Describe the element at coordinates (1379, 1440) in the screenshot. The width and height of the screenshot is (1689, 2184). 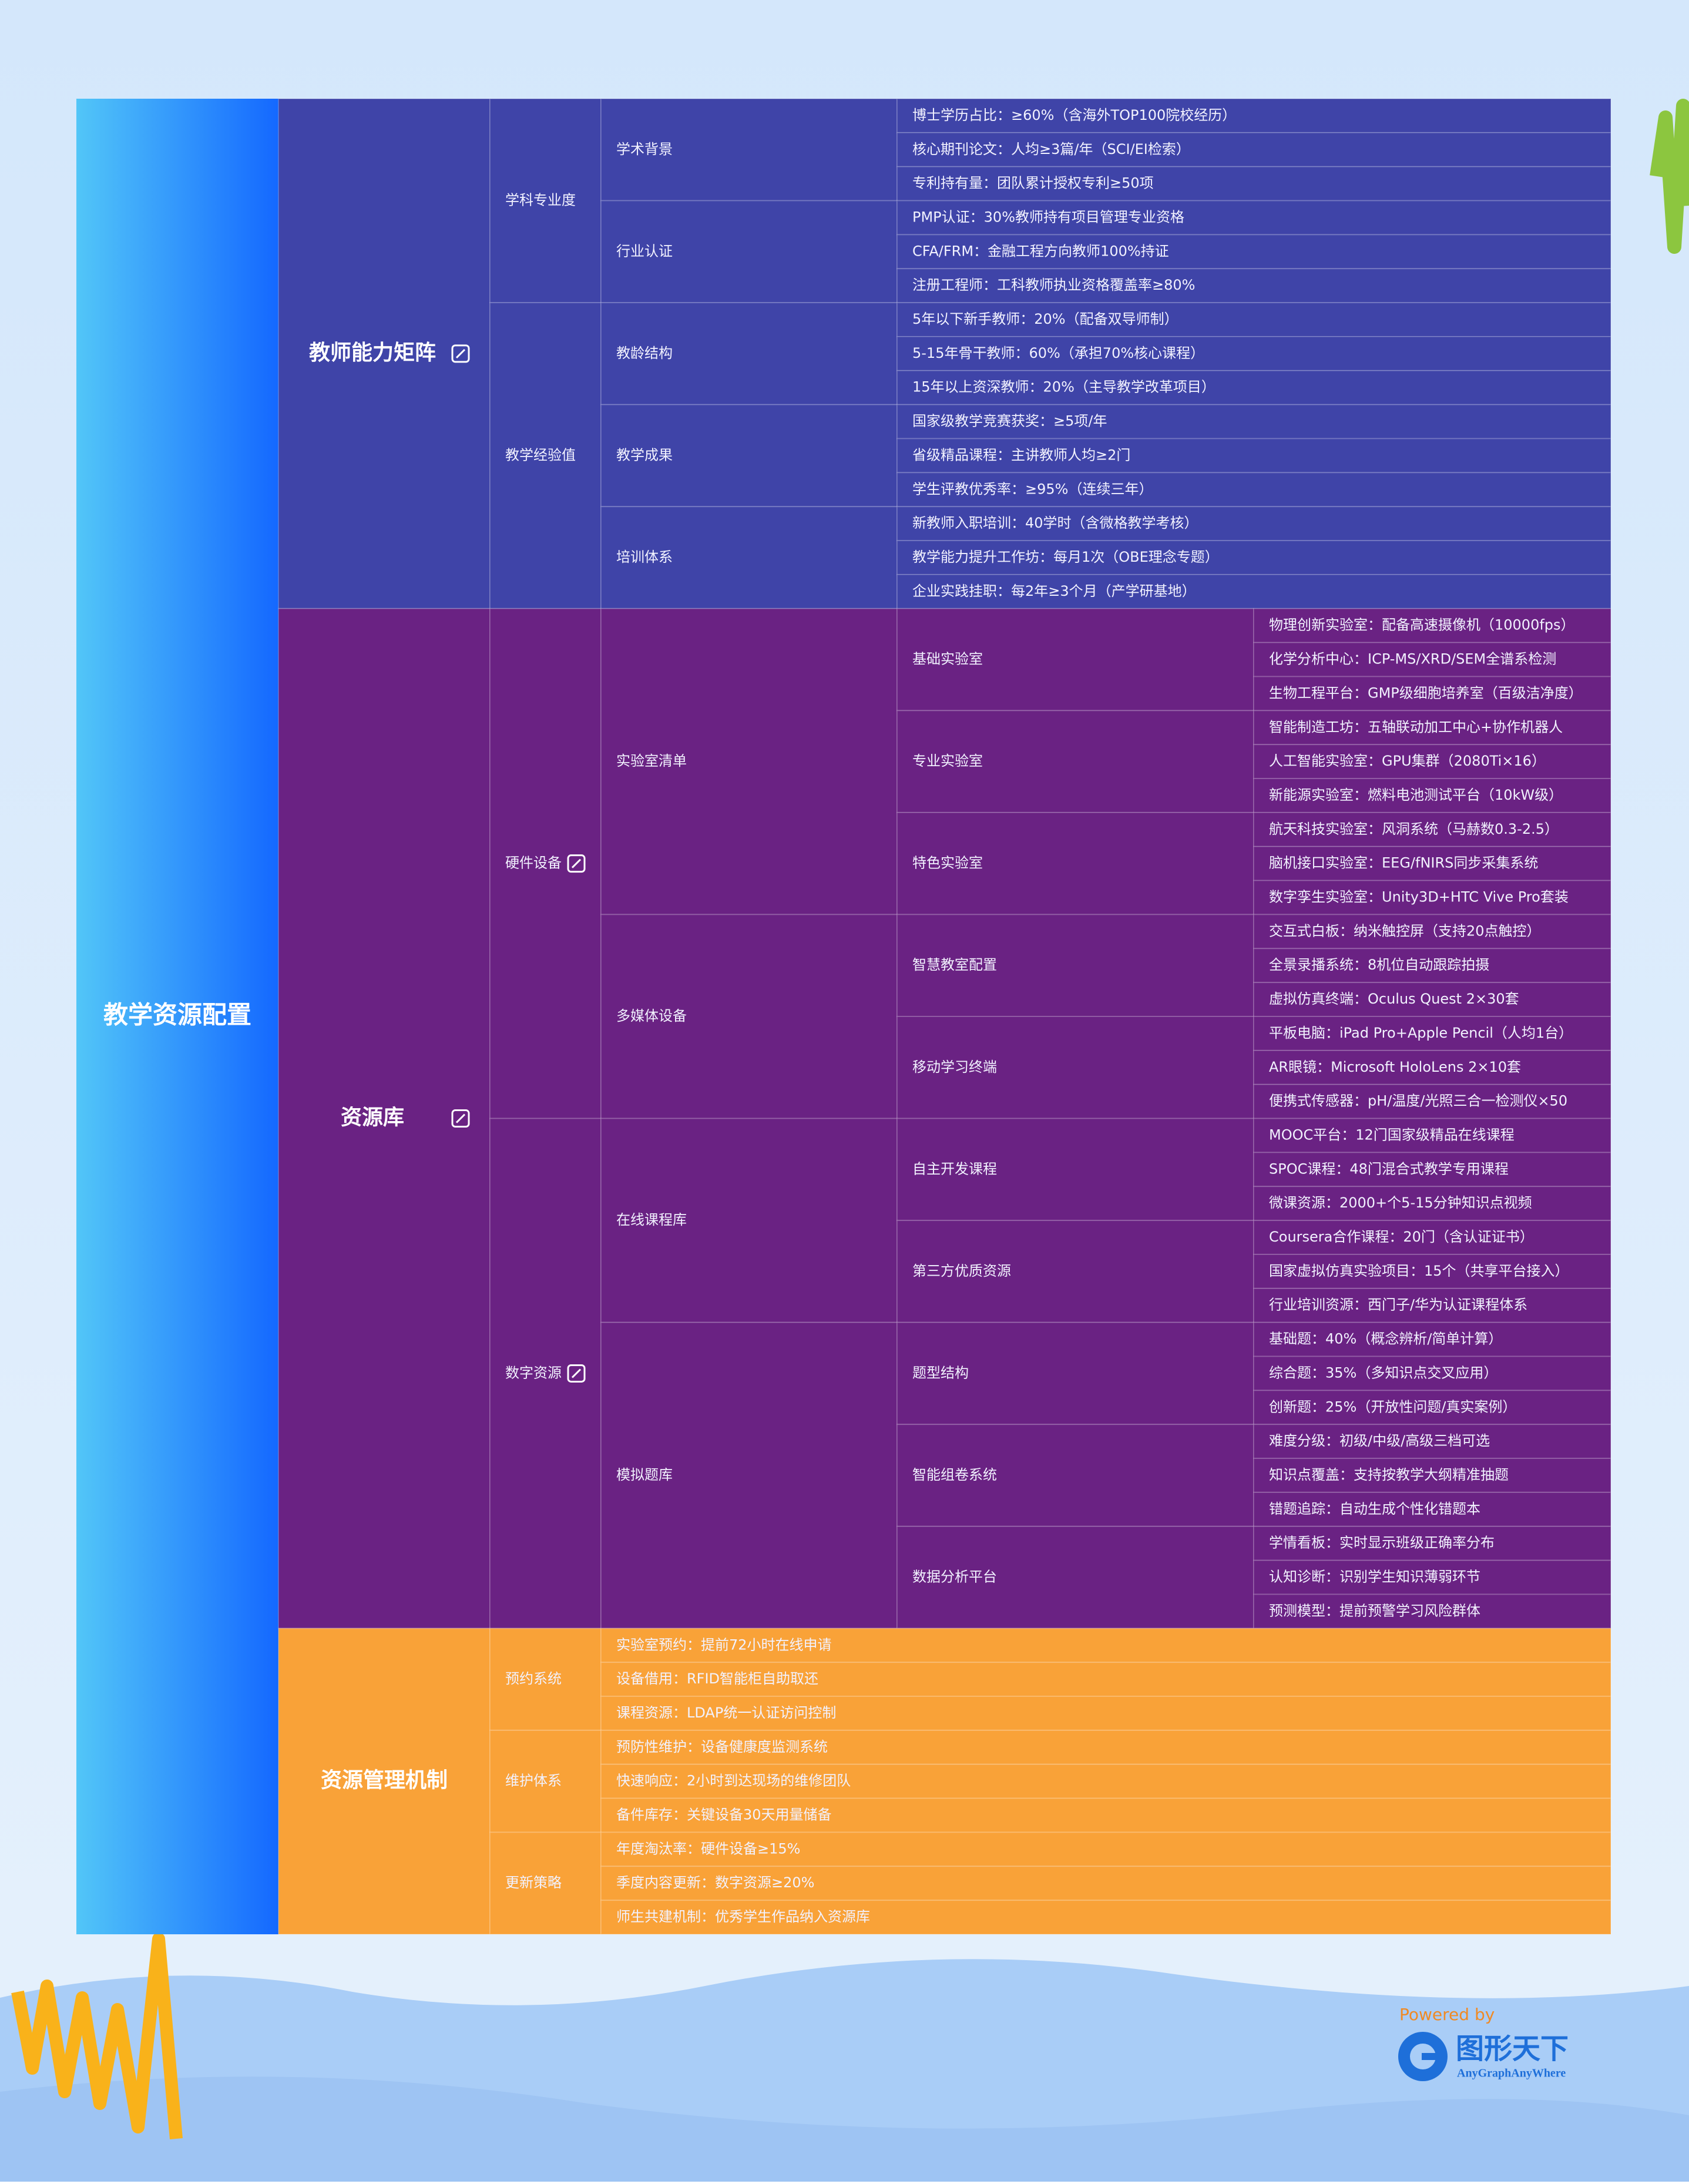
I see `leaf-label: 难度分级：初级/中级/高级三档可选` at that location.